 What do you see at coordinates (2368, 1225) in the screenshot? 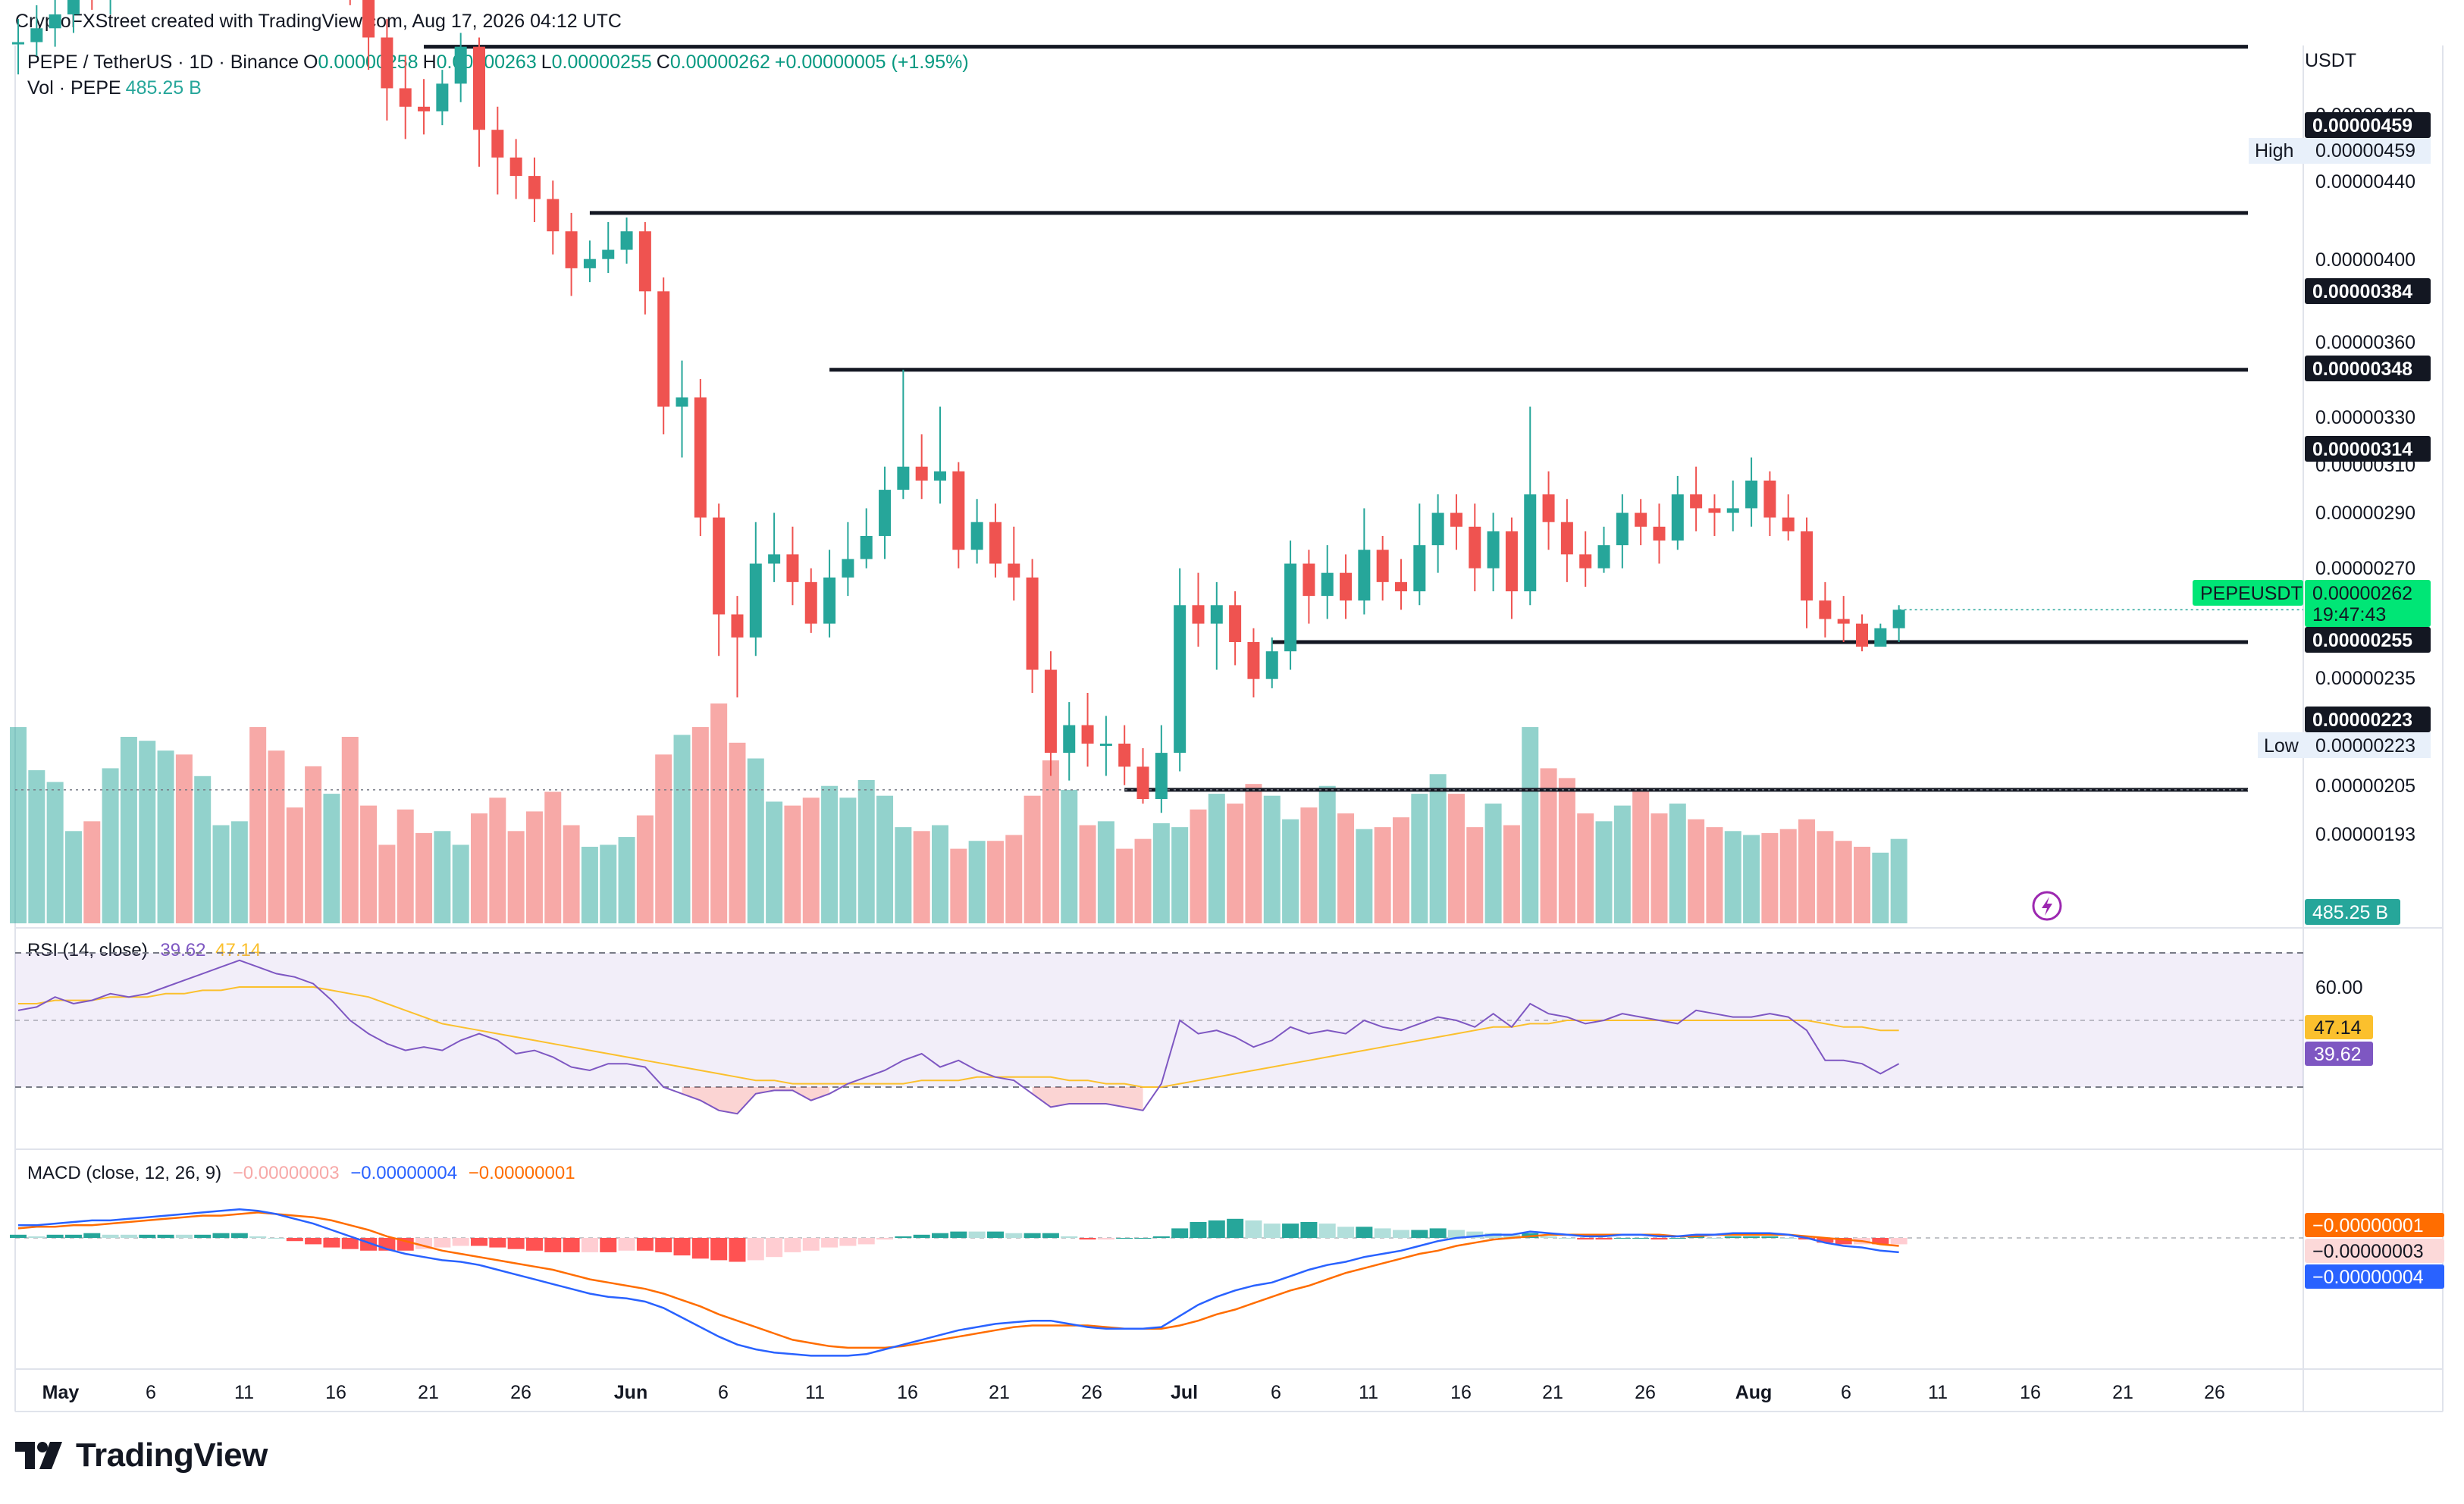
I see `macd-signal-tag: −0.00000001` at bounding box center [2368, 1225].